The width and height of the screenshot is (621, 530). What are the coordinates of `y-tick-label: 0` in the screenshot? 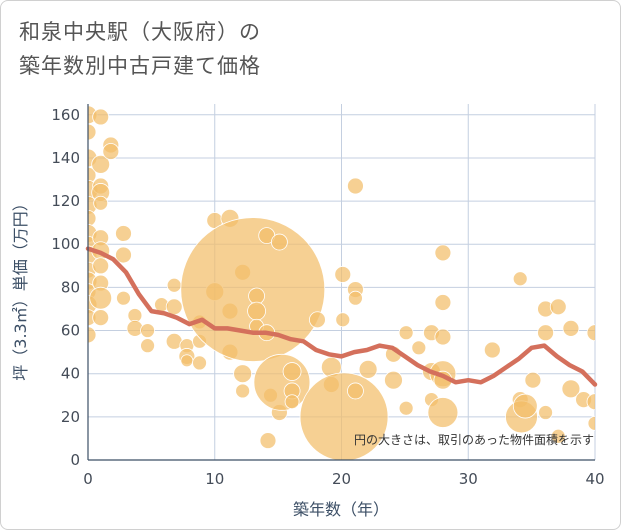 It's located at (75, 460).